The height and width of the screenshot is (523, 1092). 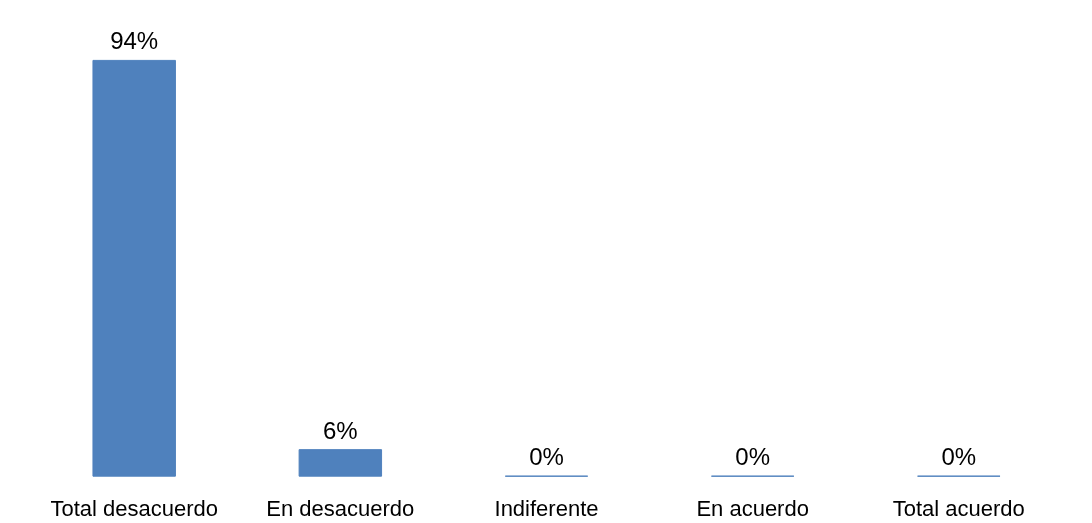 What do you see at coordinates (134, 508) in the screenshot?
I see `x-tick-label: Total desacuerdo` at bounding box center [134, 508].